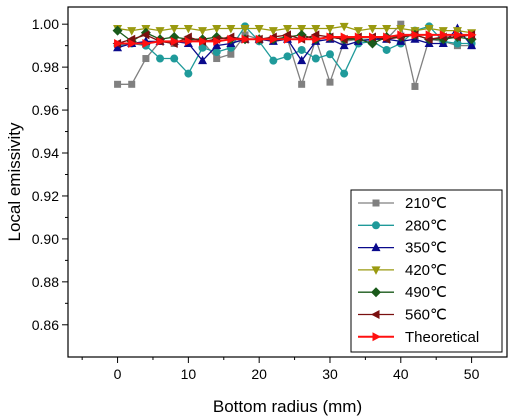  Describe the element at coordinates (280, 369) in the screenshot. I see `x-axis: 0 10 20 30 40 50` at that location.